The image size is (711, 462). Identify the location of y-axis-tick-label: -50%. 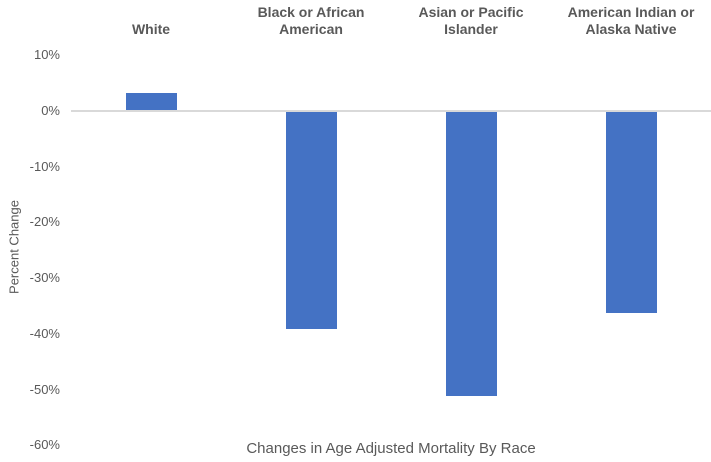
(44, 389).